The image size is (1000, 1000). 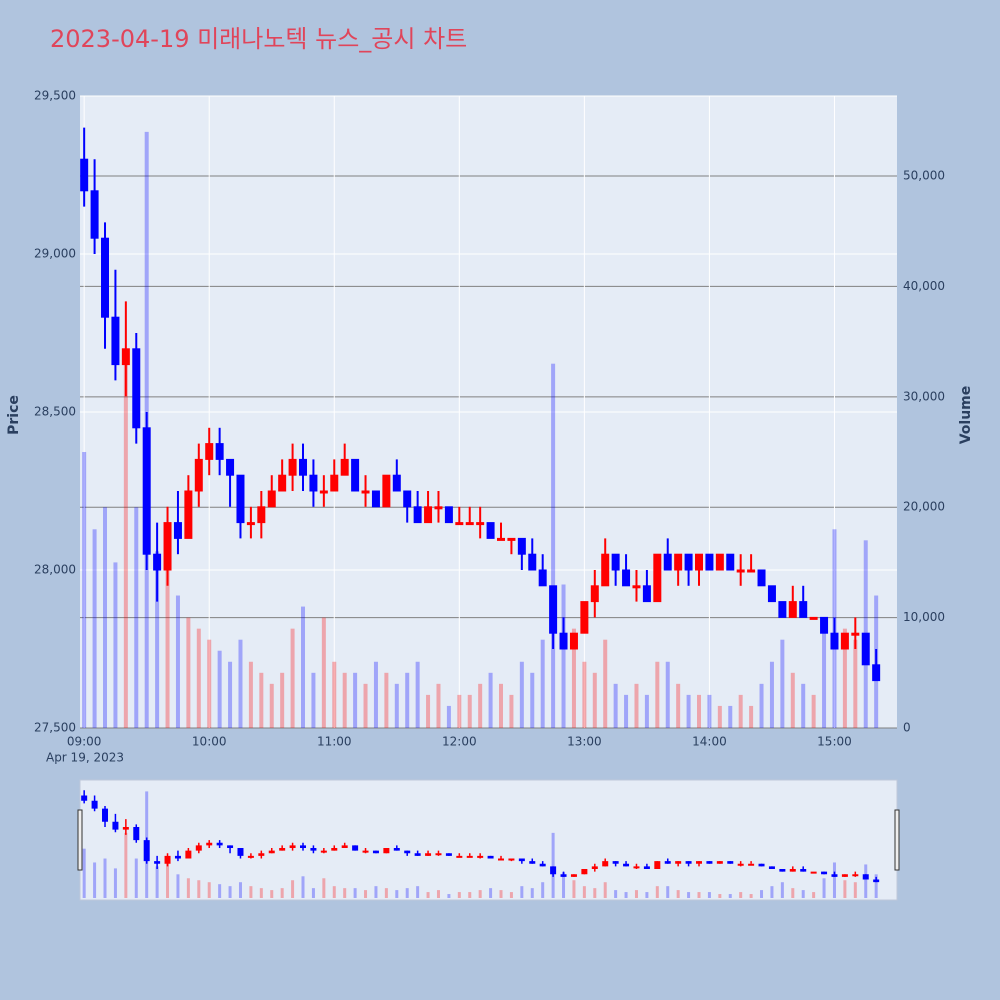 I want to click on y-tick-label: 29,000, so click(x=55, y=254).